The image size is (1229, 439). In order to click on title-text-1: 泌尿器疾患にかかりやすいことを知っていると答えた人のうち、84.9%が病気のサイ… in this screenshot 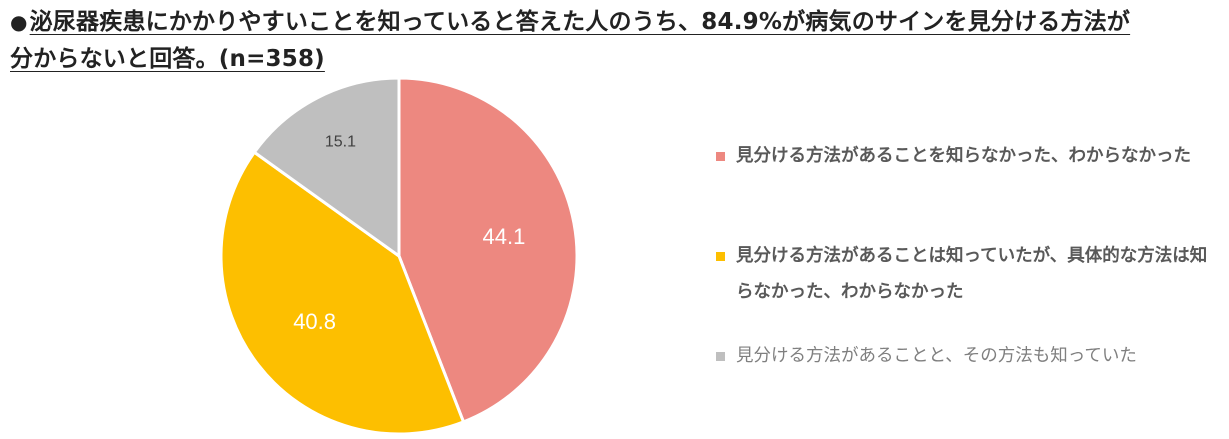, I will do `click(580, 22)`.